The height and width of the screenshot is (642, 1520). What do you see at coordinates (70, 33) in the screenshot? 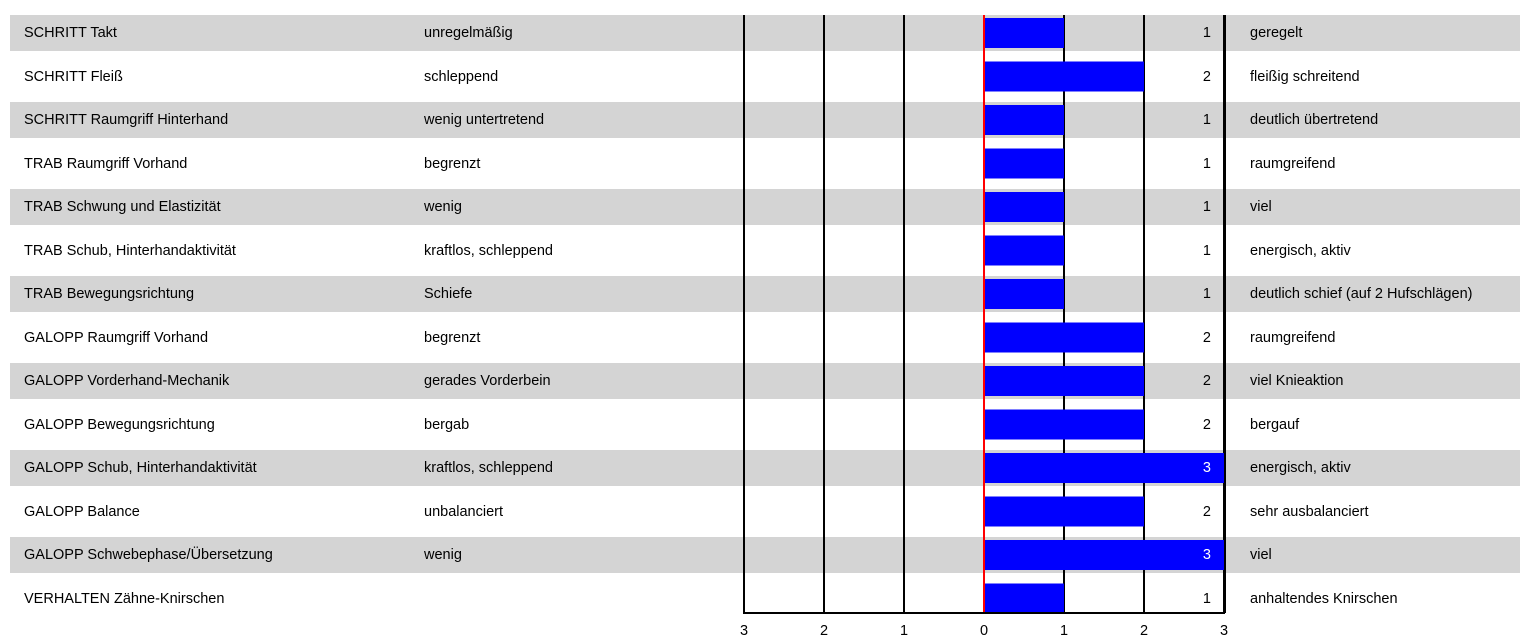
I see `category-label: SCHRITT Takt` at bounding box center [70, 33].